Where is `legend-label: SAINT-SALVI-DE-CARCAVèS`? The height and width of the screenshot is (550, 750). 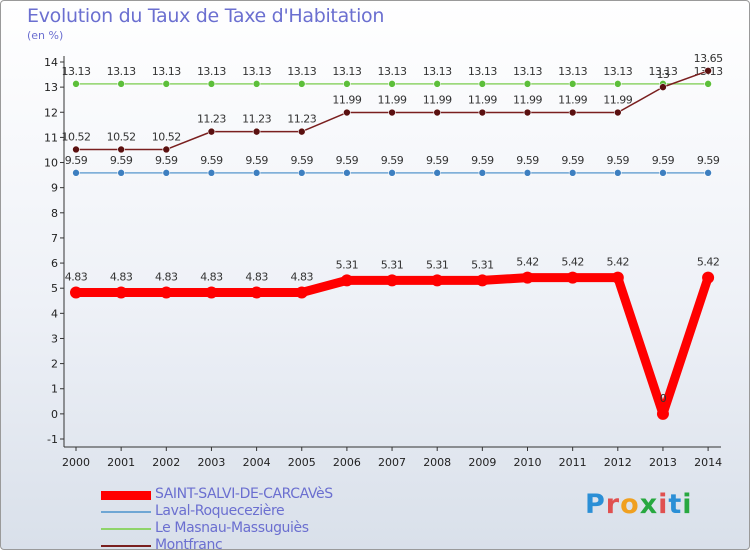
legend-label: SAINT-SALVI-DE-CARCAVèS is located at coordinates (244, 494).